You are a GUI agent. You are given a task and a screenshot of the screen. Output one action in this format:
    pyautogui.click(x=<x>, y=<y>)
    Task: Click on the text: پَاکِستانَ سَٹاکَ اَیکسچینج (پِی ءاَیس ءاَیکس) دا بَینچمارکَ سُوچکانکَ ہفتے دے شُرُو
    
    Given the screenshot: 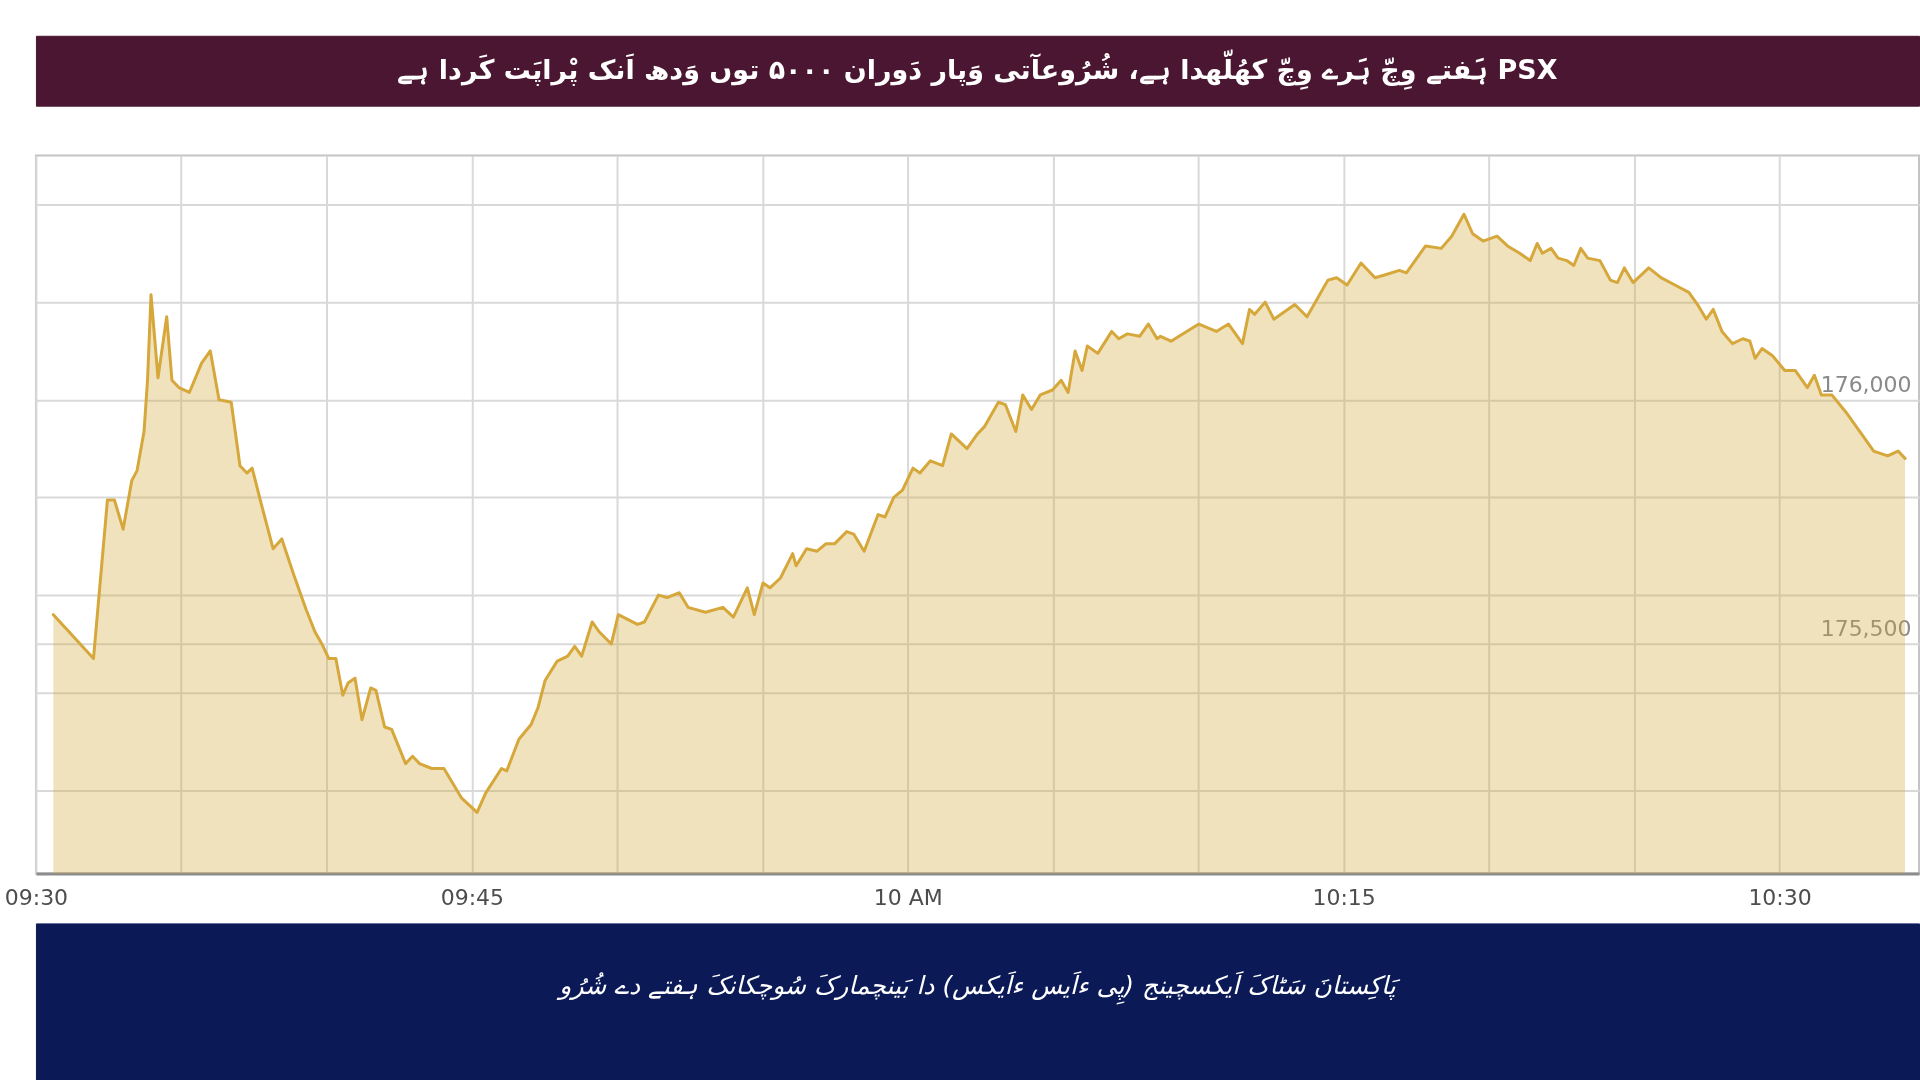 What is the action you would take?
    pyautogui.click(x=979, y=987)
    